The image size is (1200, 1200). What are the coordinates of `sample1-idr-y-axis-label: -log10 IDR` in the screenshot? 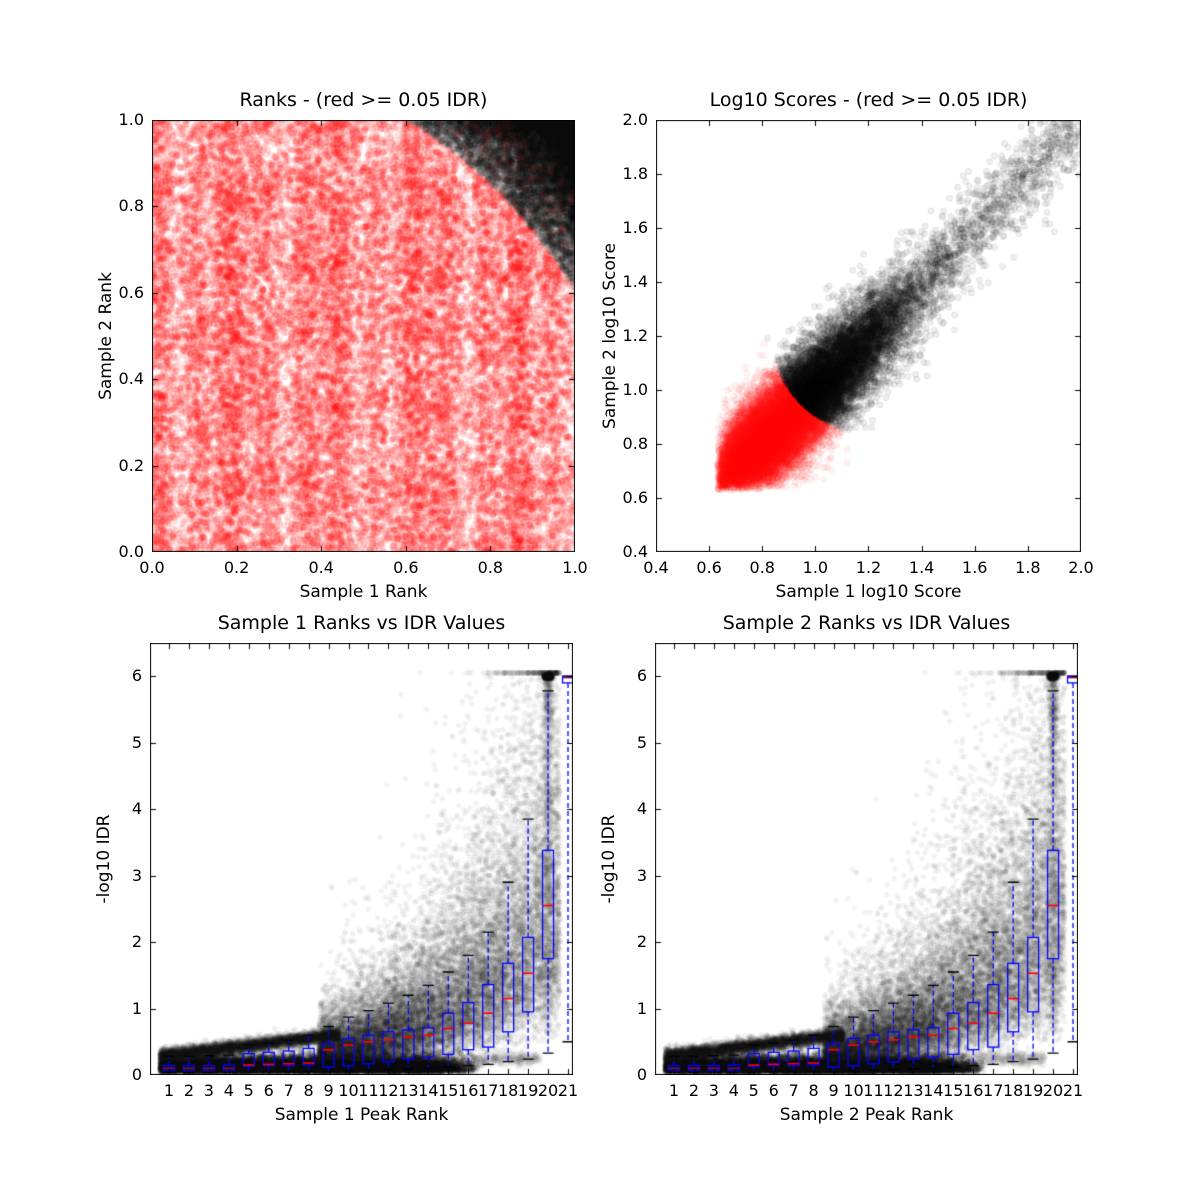 It's located at (104, 859).